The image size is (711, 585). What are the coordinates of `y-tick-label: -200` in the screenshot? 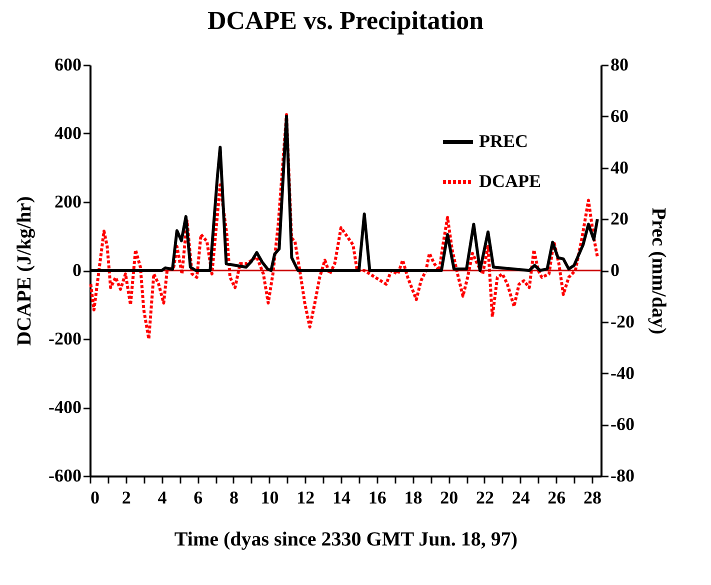 It's located at (65, 338).